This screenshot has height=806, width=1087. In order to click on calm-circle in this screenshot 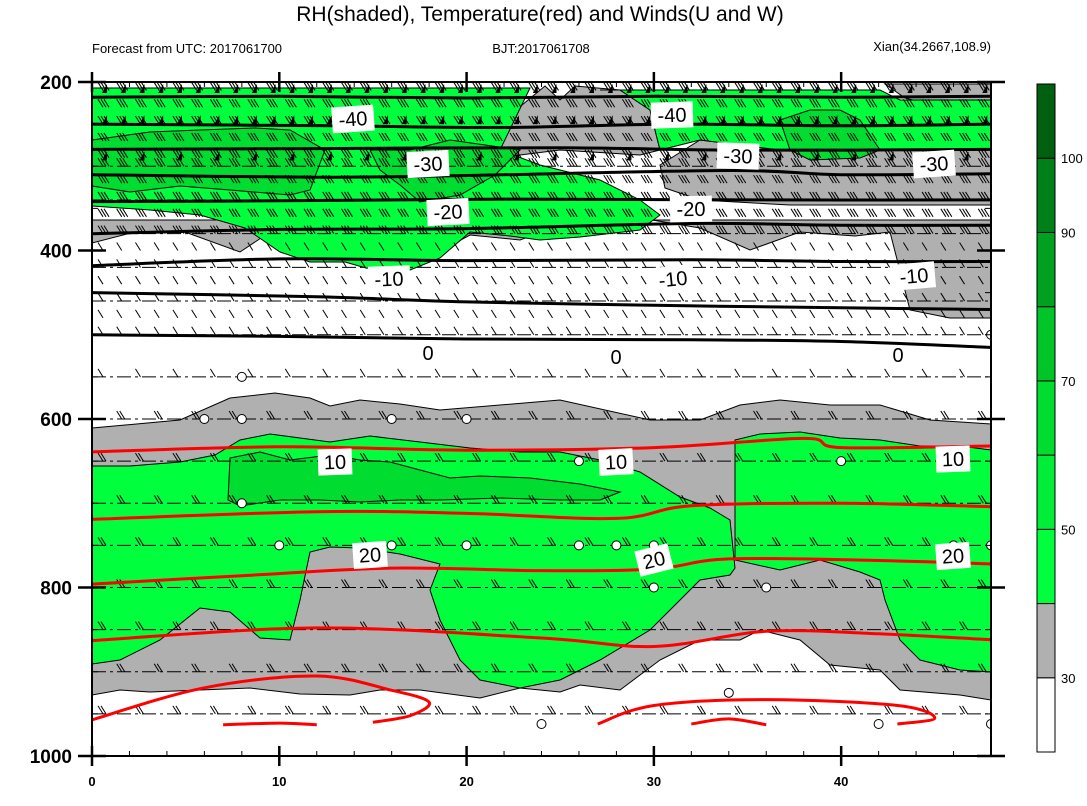, I will do `click(766, 587)`.